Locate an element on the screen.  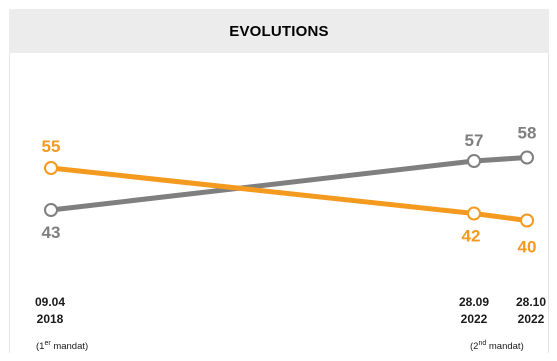
x-tick-year: 2018 is located at coordinates (50, 319).